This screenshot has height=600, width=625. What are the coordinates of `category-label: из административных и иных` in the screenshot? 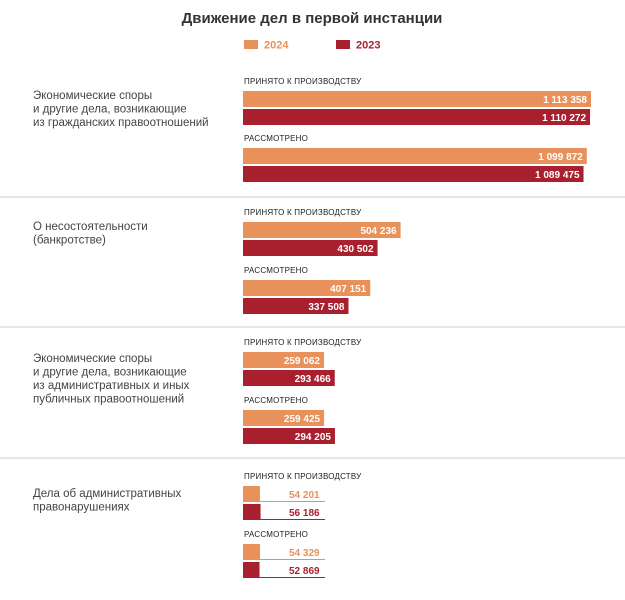 It's located at (111, 386).